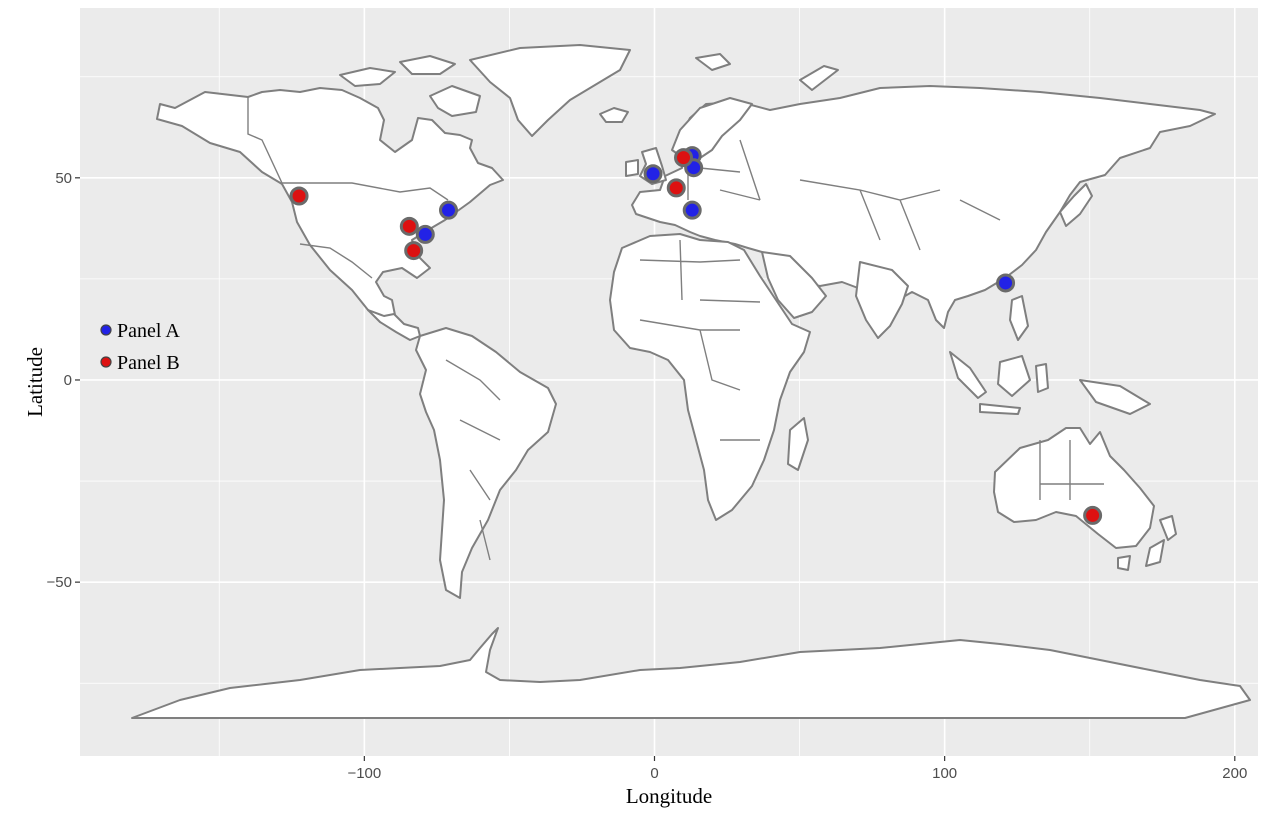  I want to click on java, so click(1000, 409).